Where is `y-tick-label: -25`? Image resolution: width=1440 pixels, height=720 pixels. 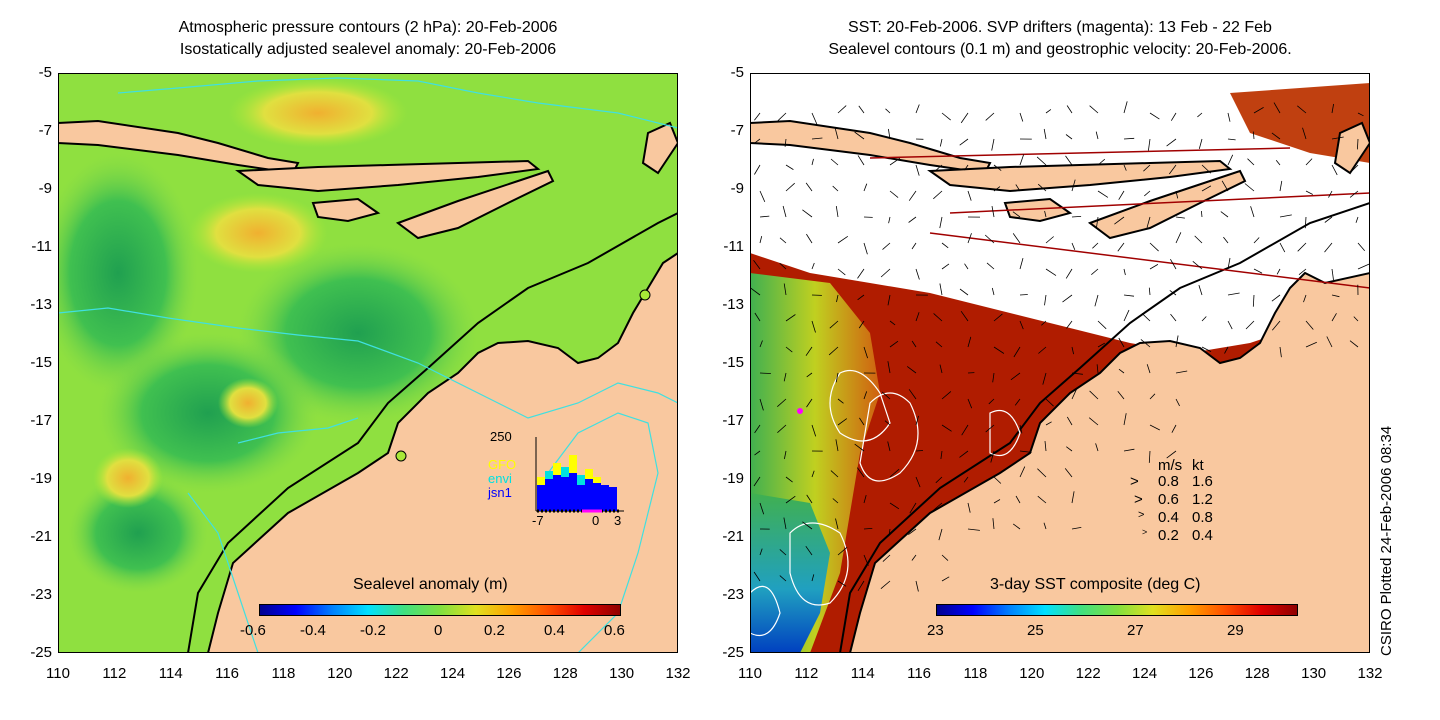
y-tick-label: -25 is located at coordinates (41, 652).